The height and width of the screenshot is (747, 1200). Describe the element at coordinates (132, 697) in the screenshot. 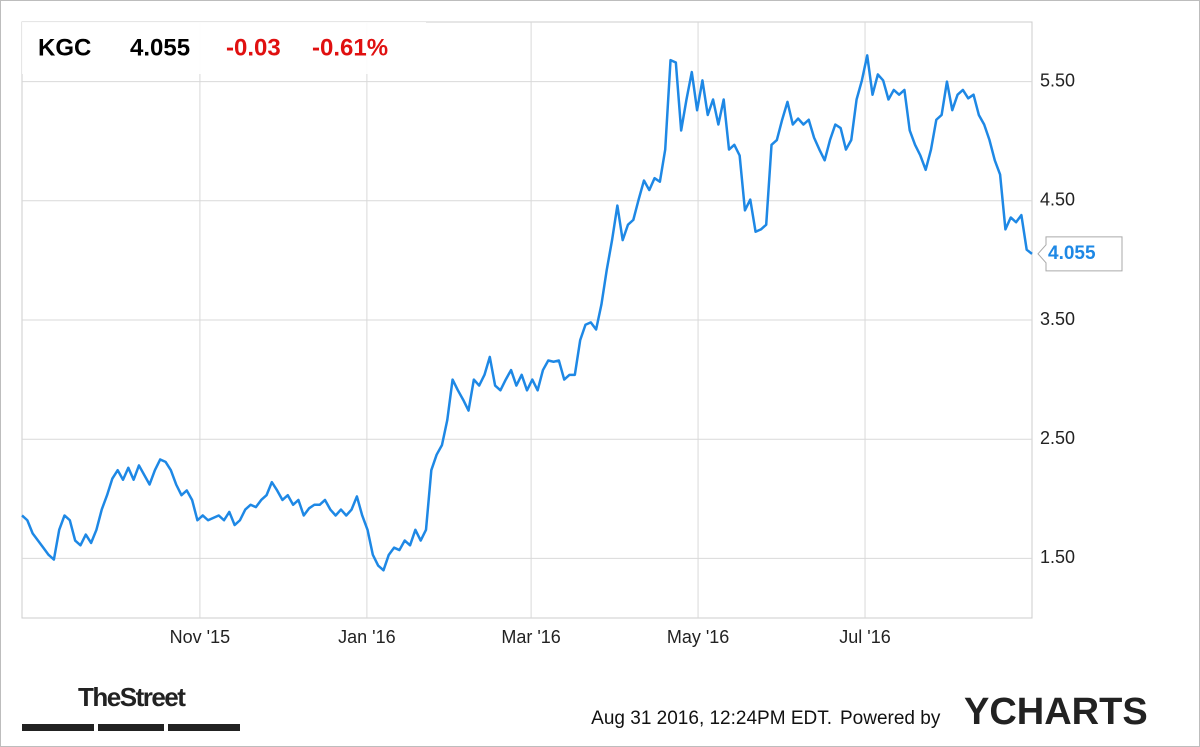

I see `source-logo: TheStreet` at that location.